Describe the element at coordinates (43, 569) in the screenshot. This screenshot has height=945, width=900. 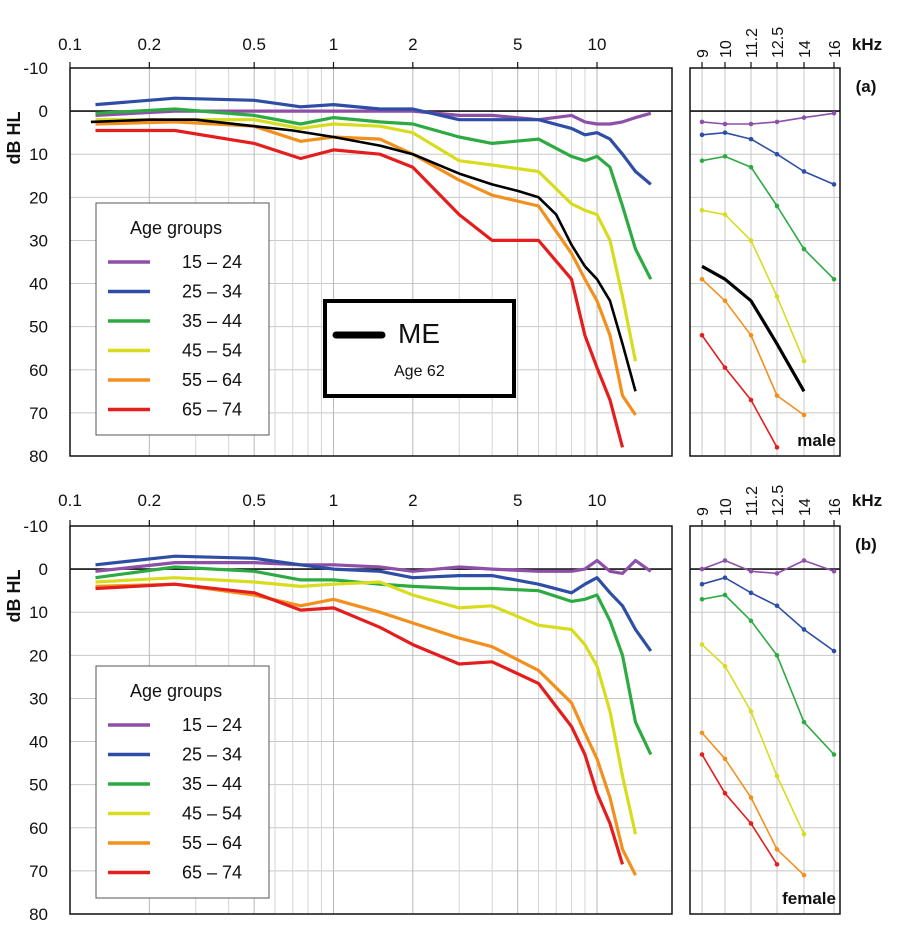
I see `y-tick-label: 0` at that location.